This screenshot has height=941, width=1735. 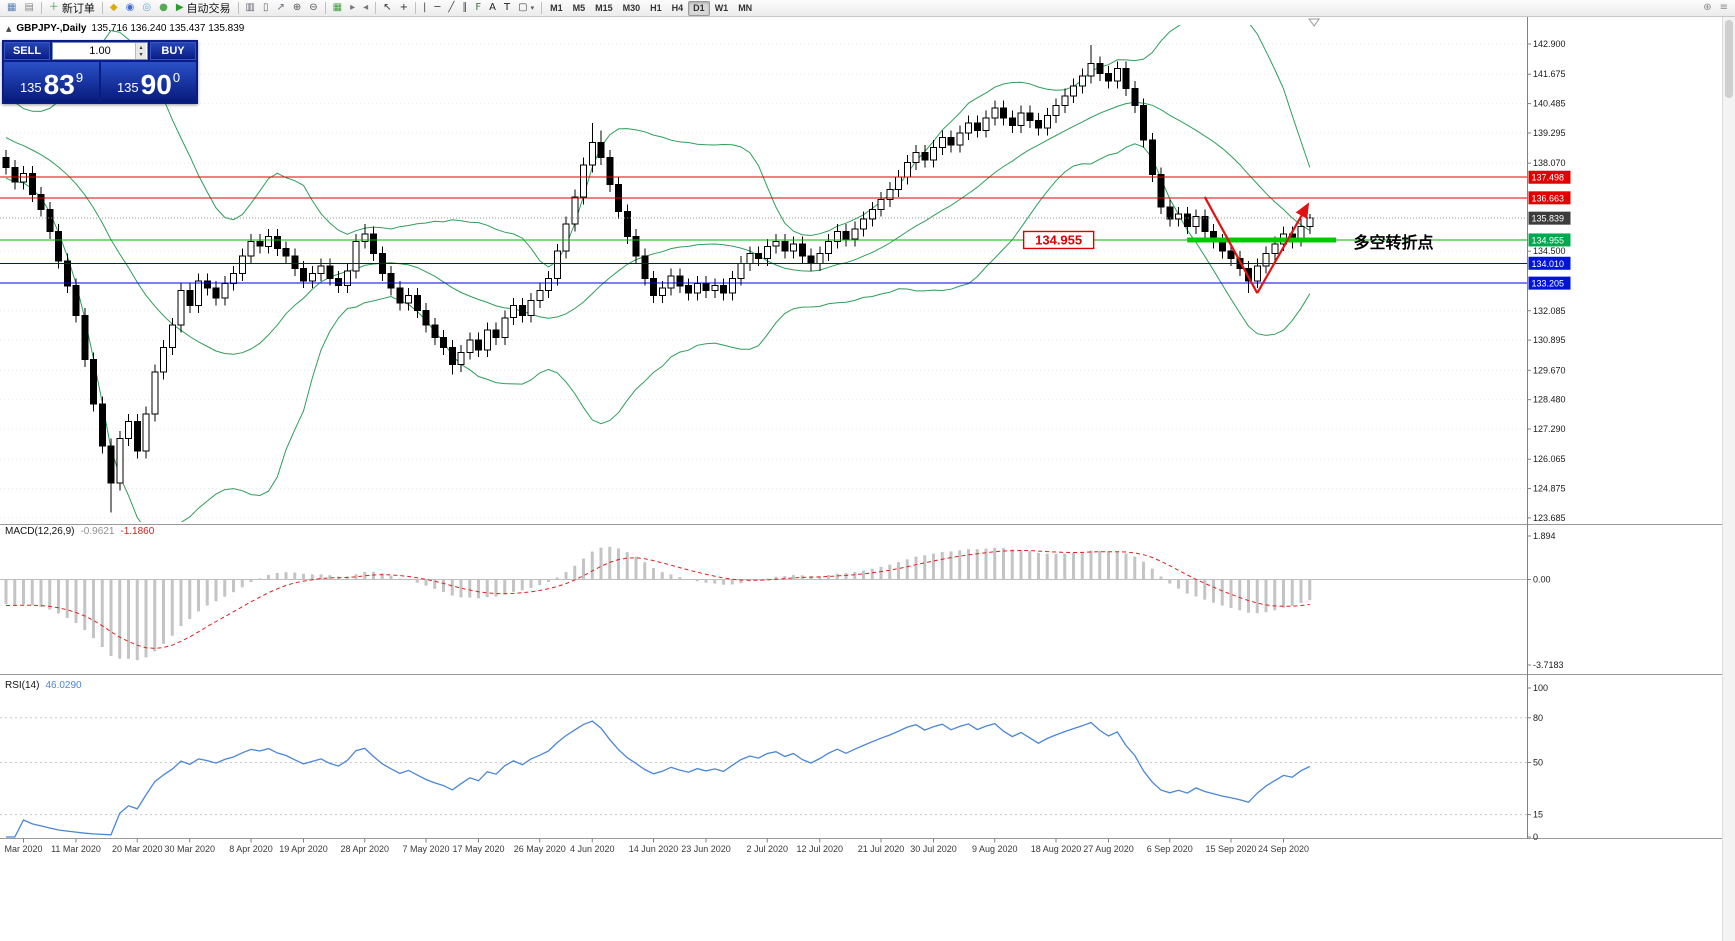 I want to click on text-icon: A, so click(x=492, y=7).